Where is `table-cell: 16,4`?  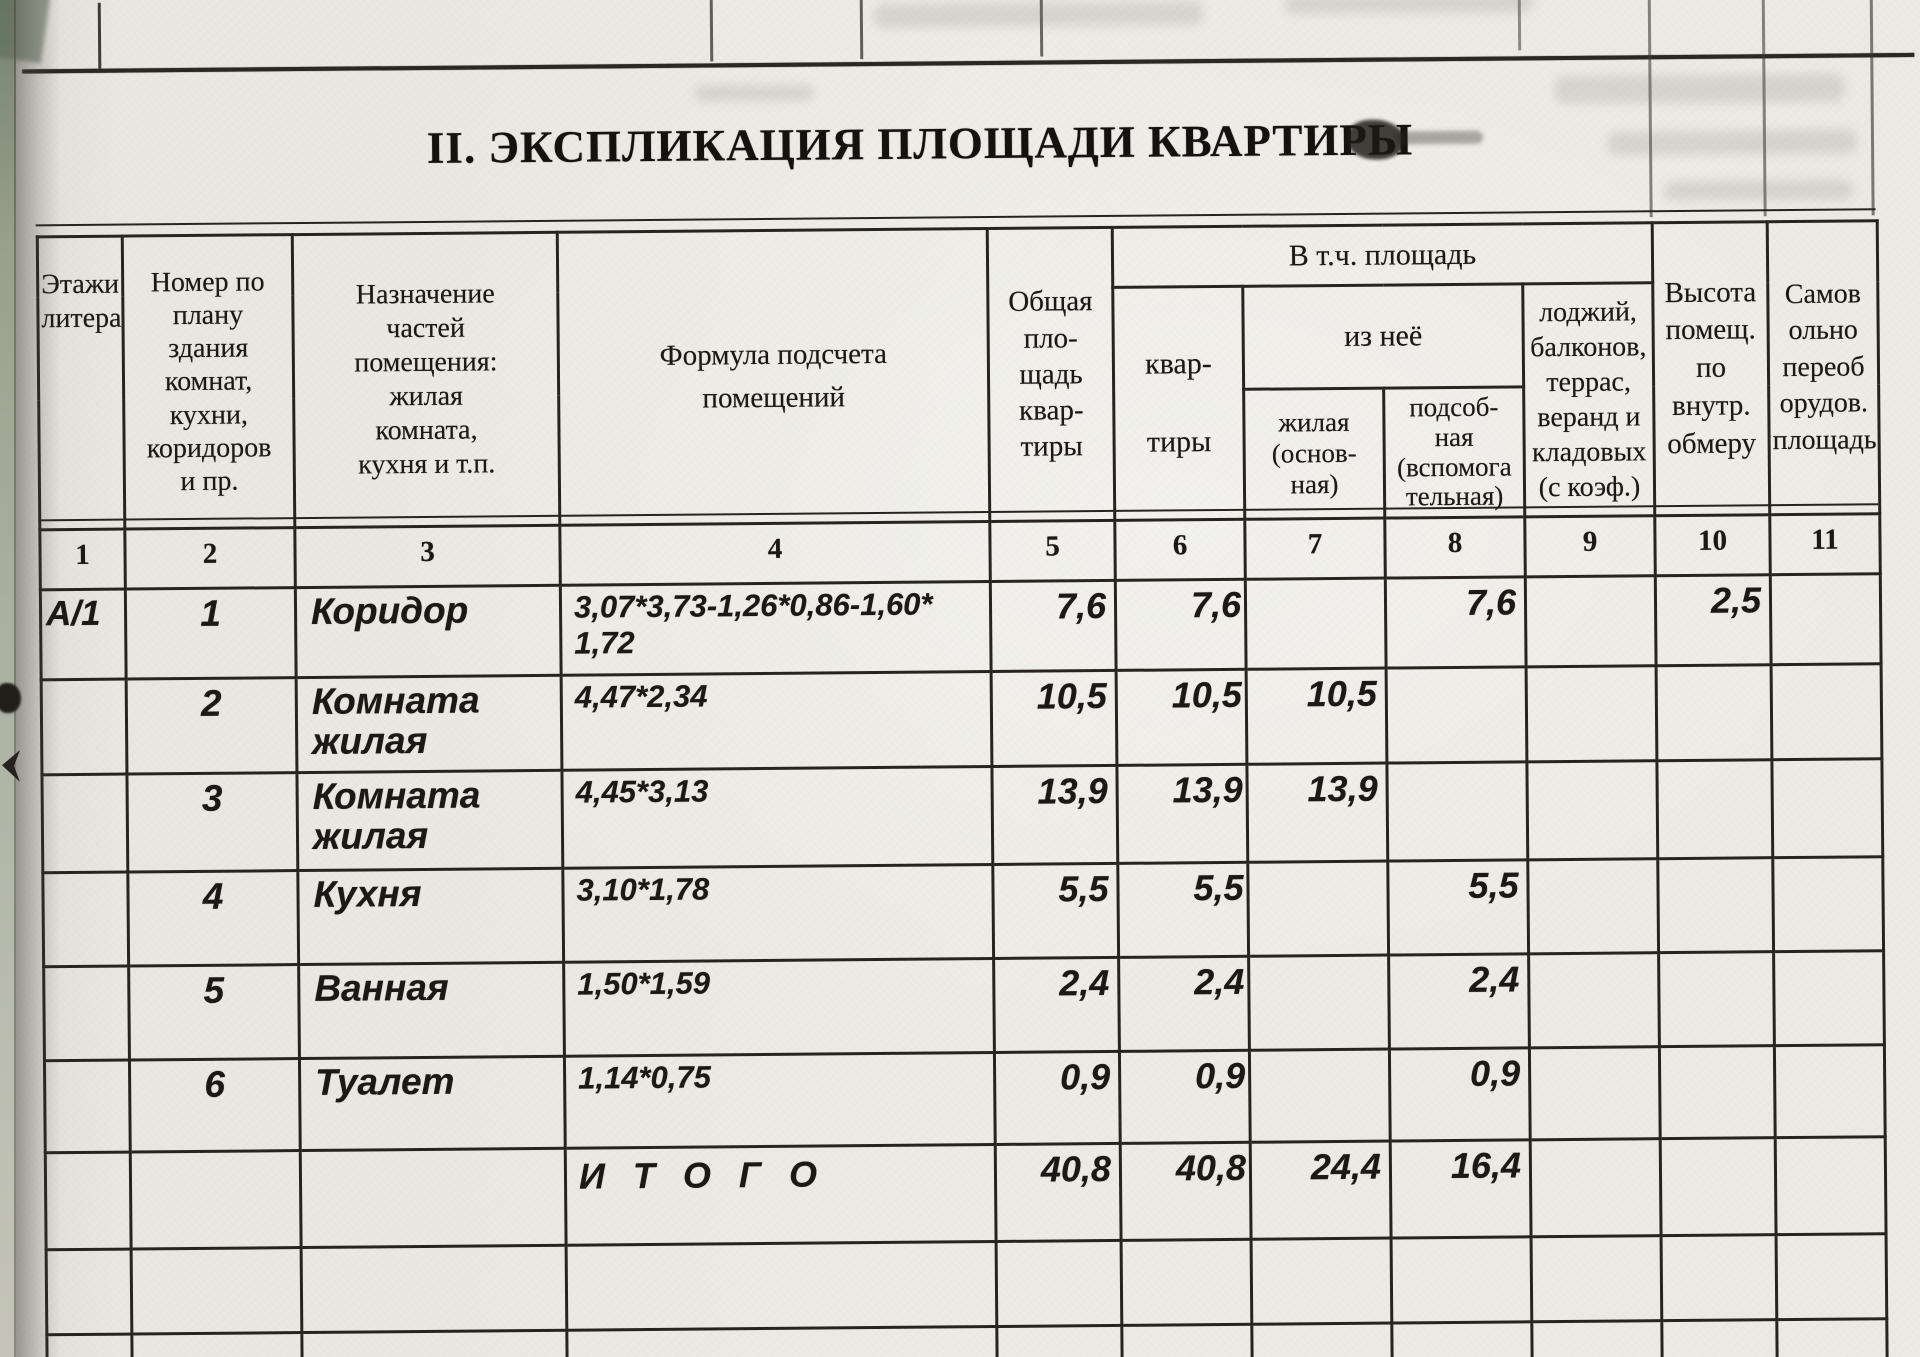 table-cell: 16,4 is located at coordinates (1461, 1189).